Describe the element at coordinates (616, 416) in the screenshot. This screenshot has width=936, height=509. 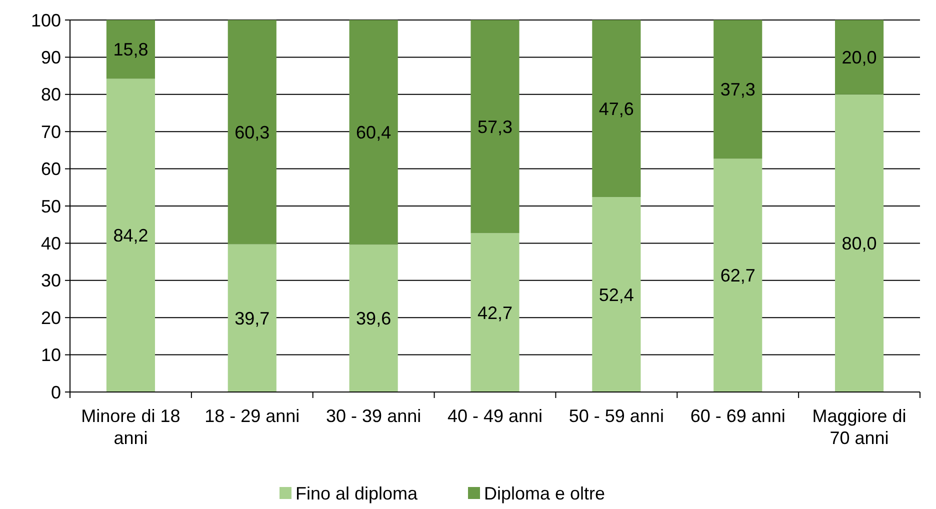
I see `x-tick-label: 50 - 59 anni` at that location.